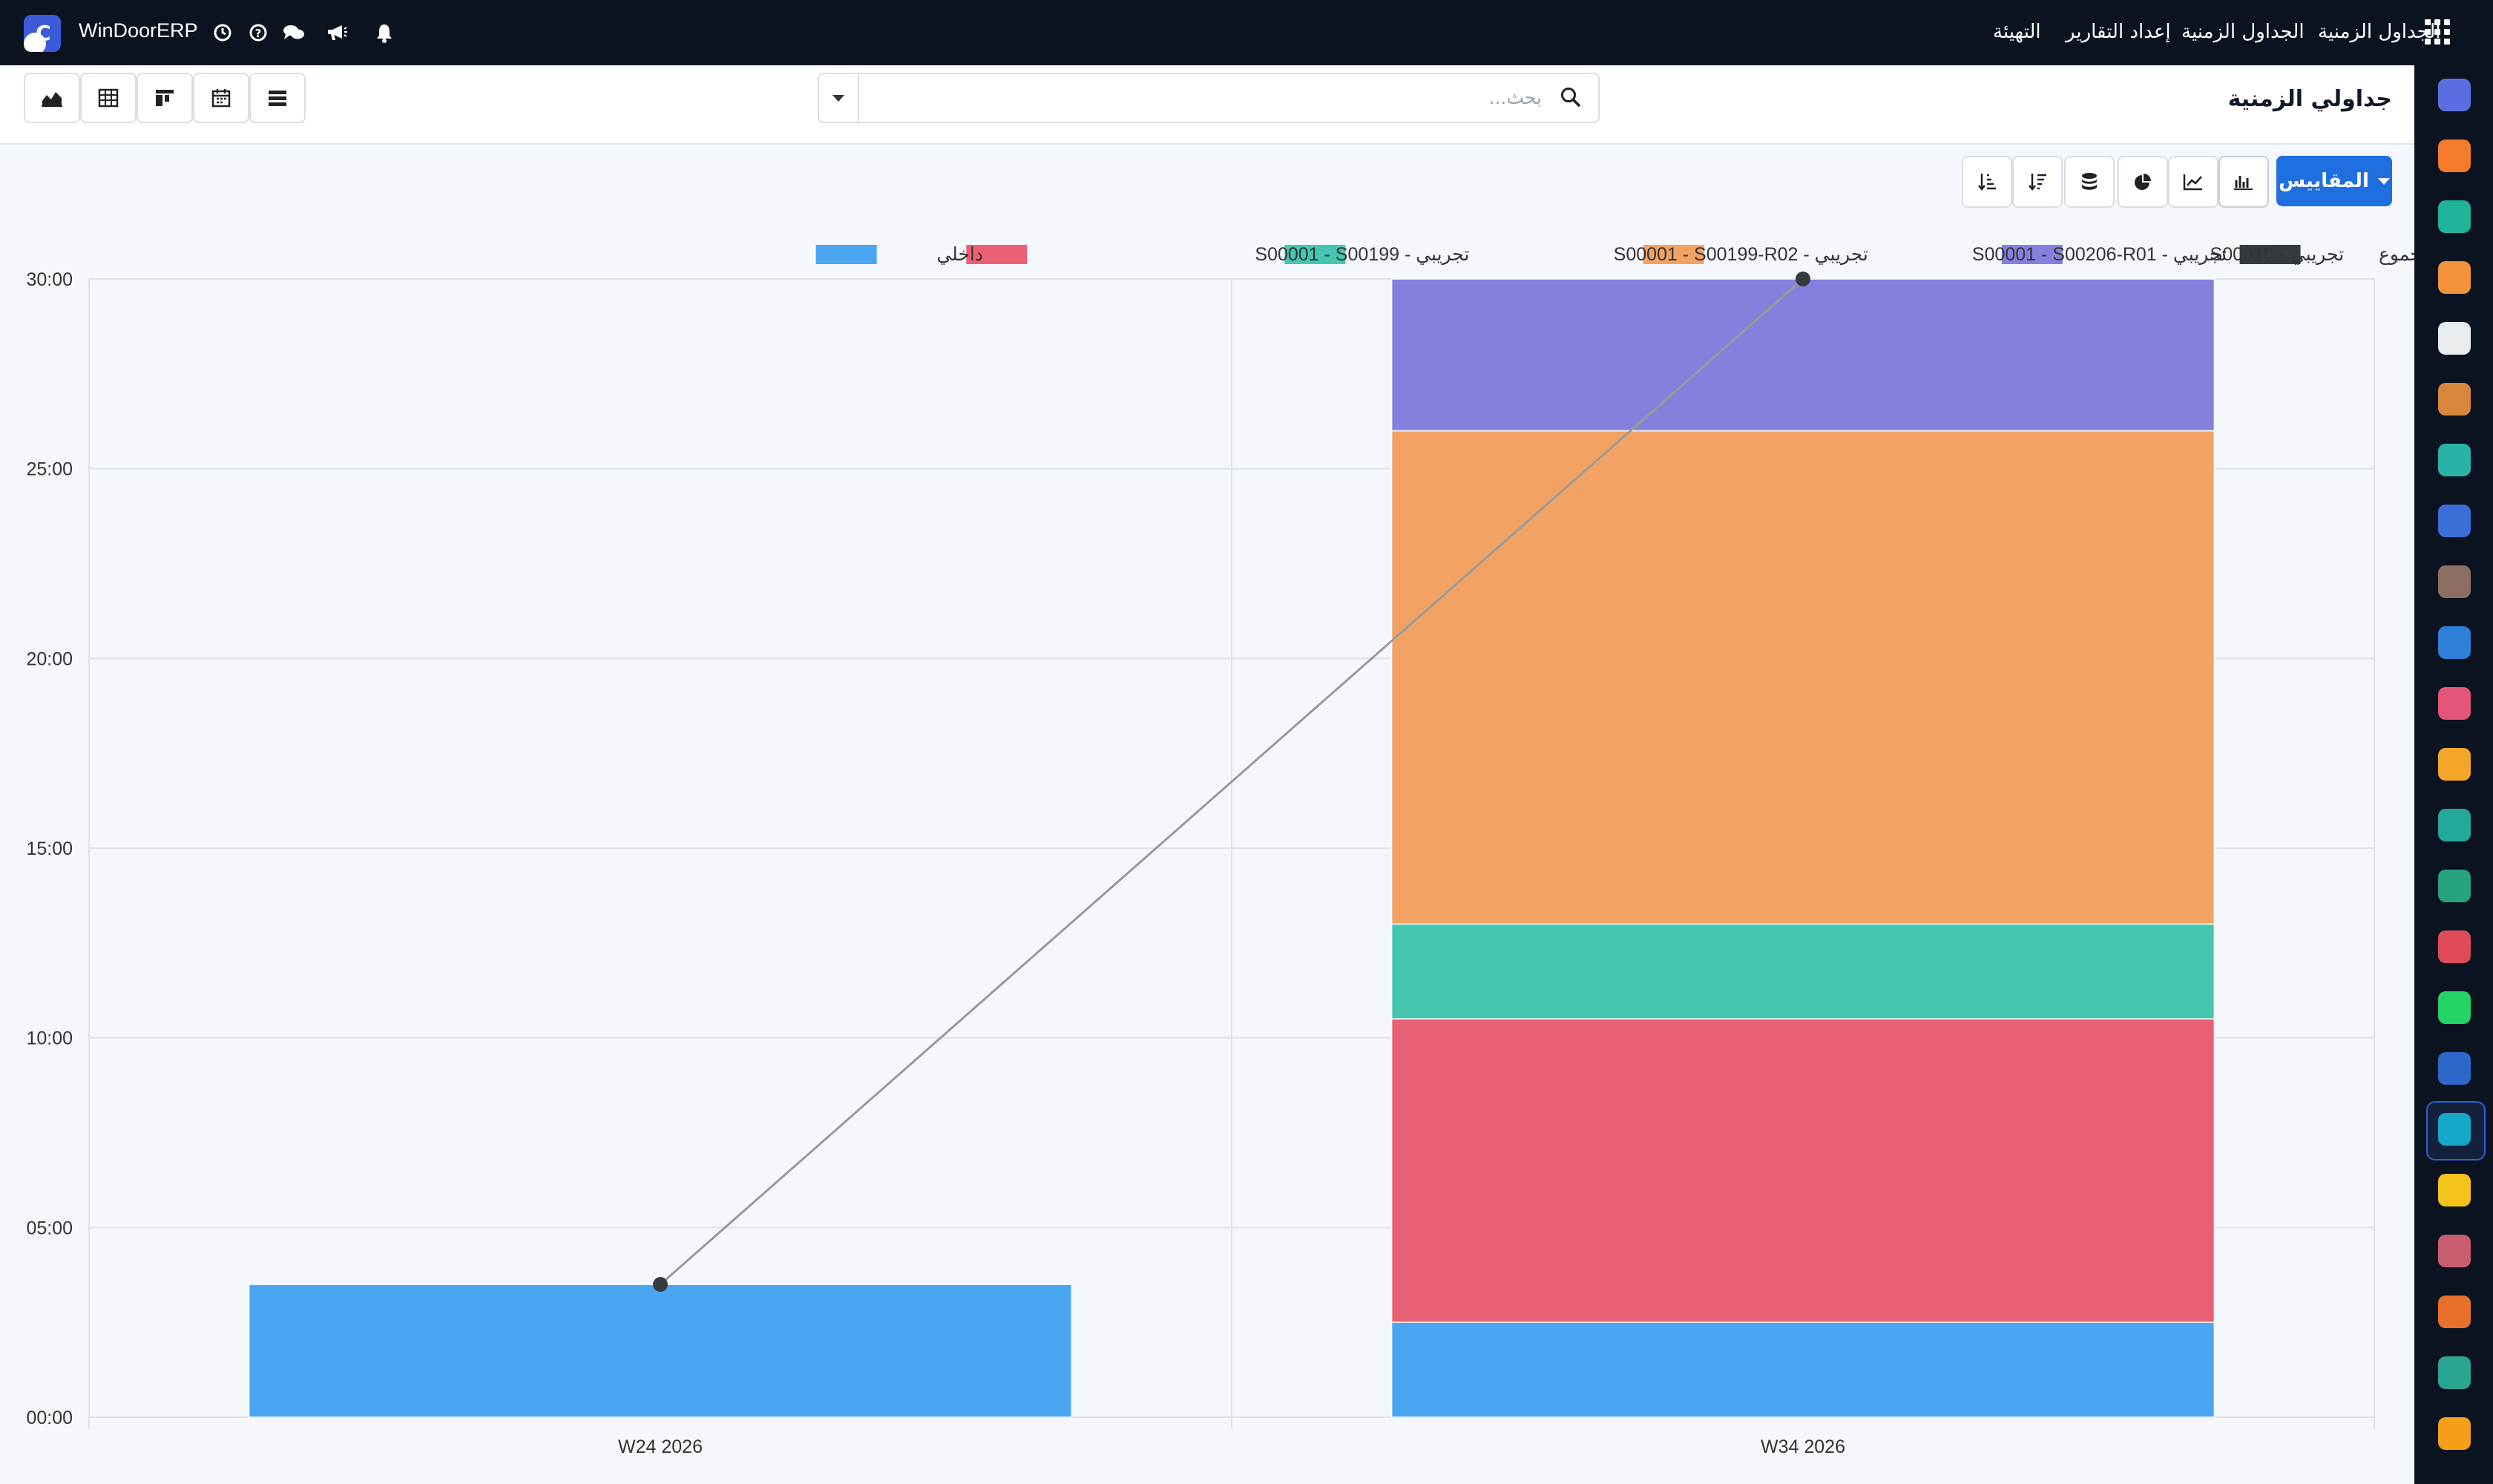 Image resolution: width=2493 pixels, height=1484 pixels. I want to click on help-icon: ?, so click(258, 32).